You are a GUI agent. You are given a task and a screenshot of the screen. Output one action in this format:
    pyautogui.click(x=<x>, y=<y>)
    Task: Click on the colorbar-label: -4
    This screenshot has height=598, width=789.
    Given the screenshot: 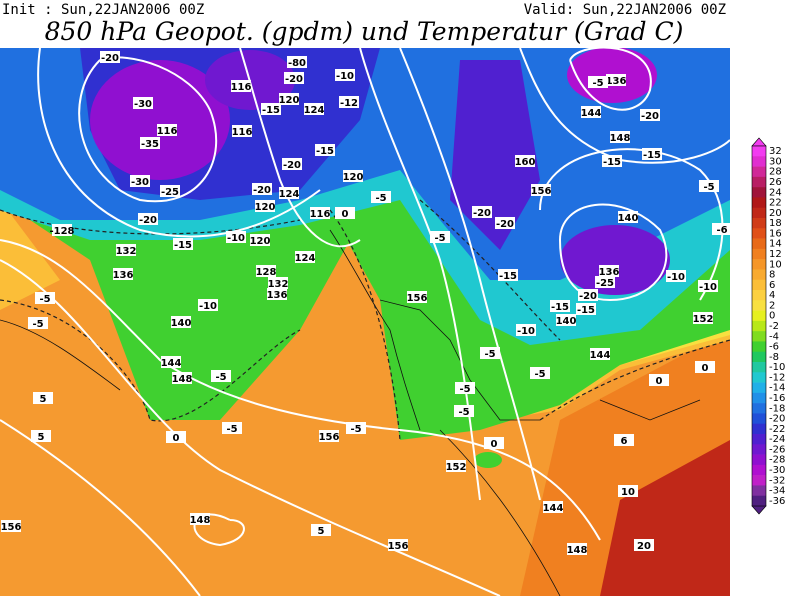 What is the action you would take?
    pyautogui.click(x=774, y=336)
    